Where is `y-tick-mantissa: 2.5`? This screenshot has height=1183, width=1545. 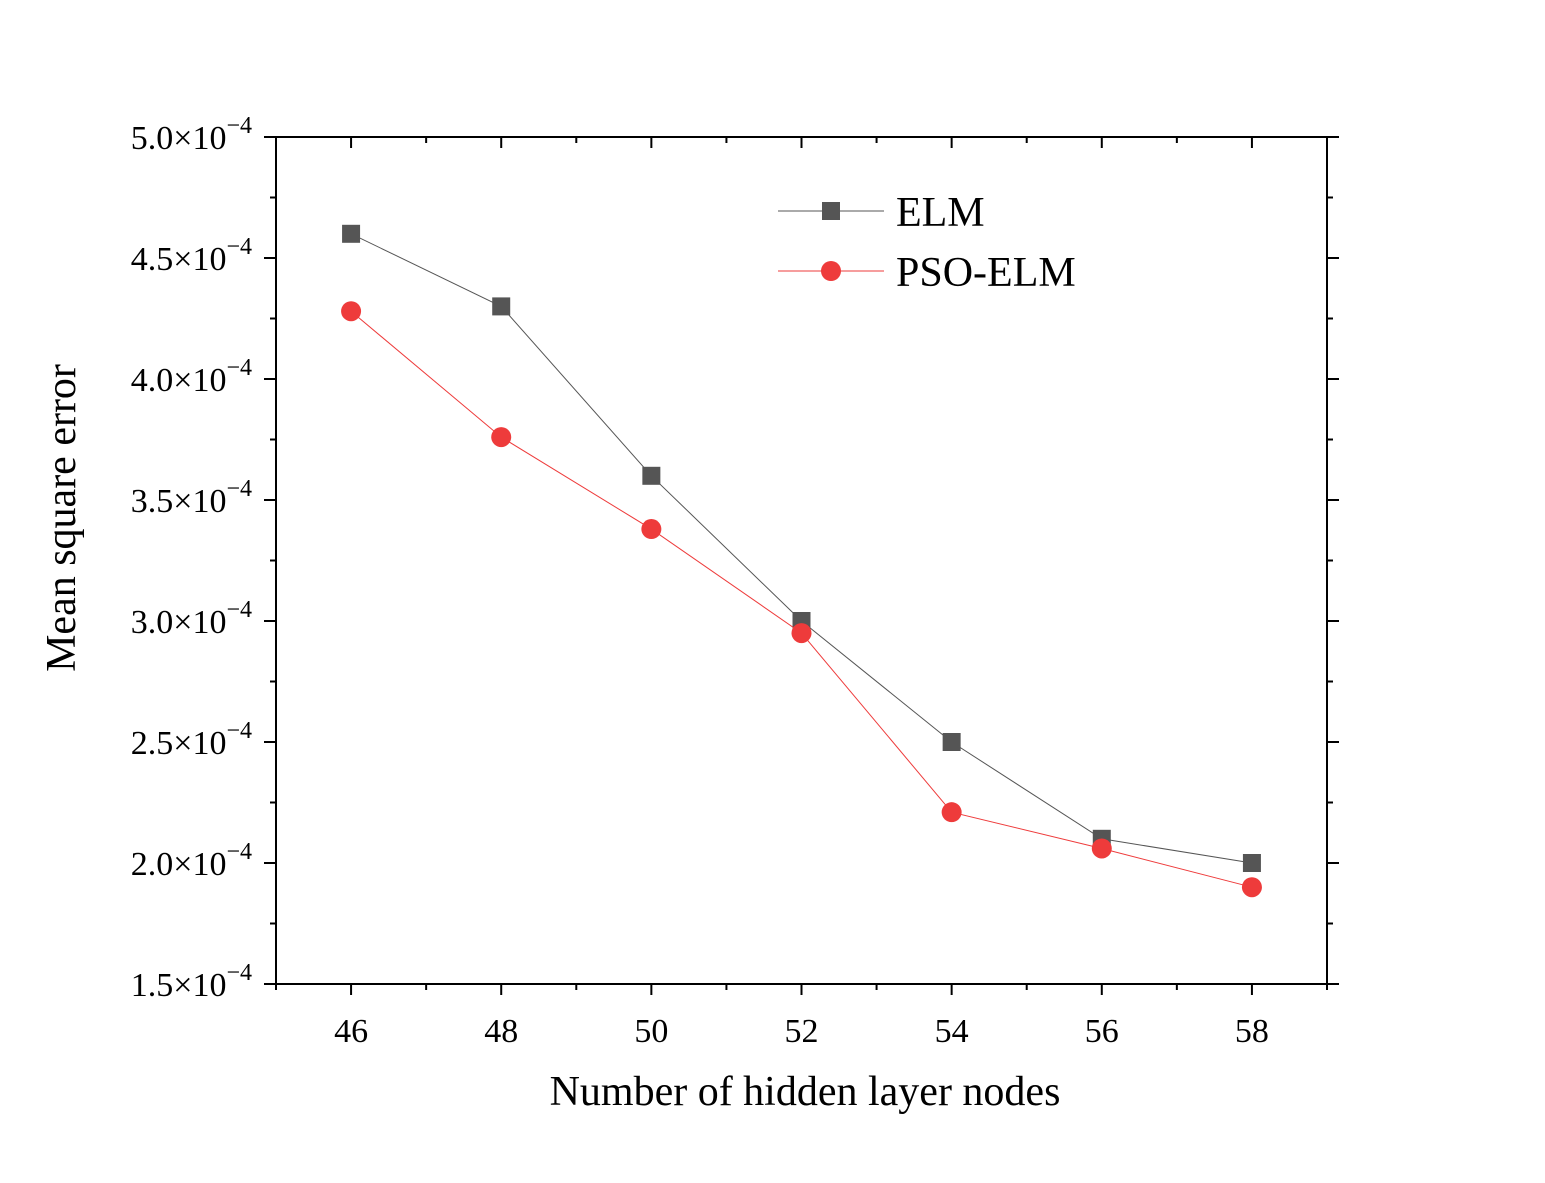 y-tick-mantissa: 2.5 is located at coordinates (152, 743).